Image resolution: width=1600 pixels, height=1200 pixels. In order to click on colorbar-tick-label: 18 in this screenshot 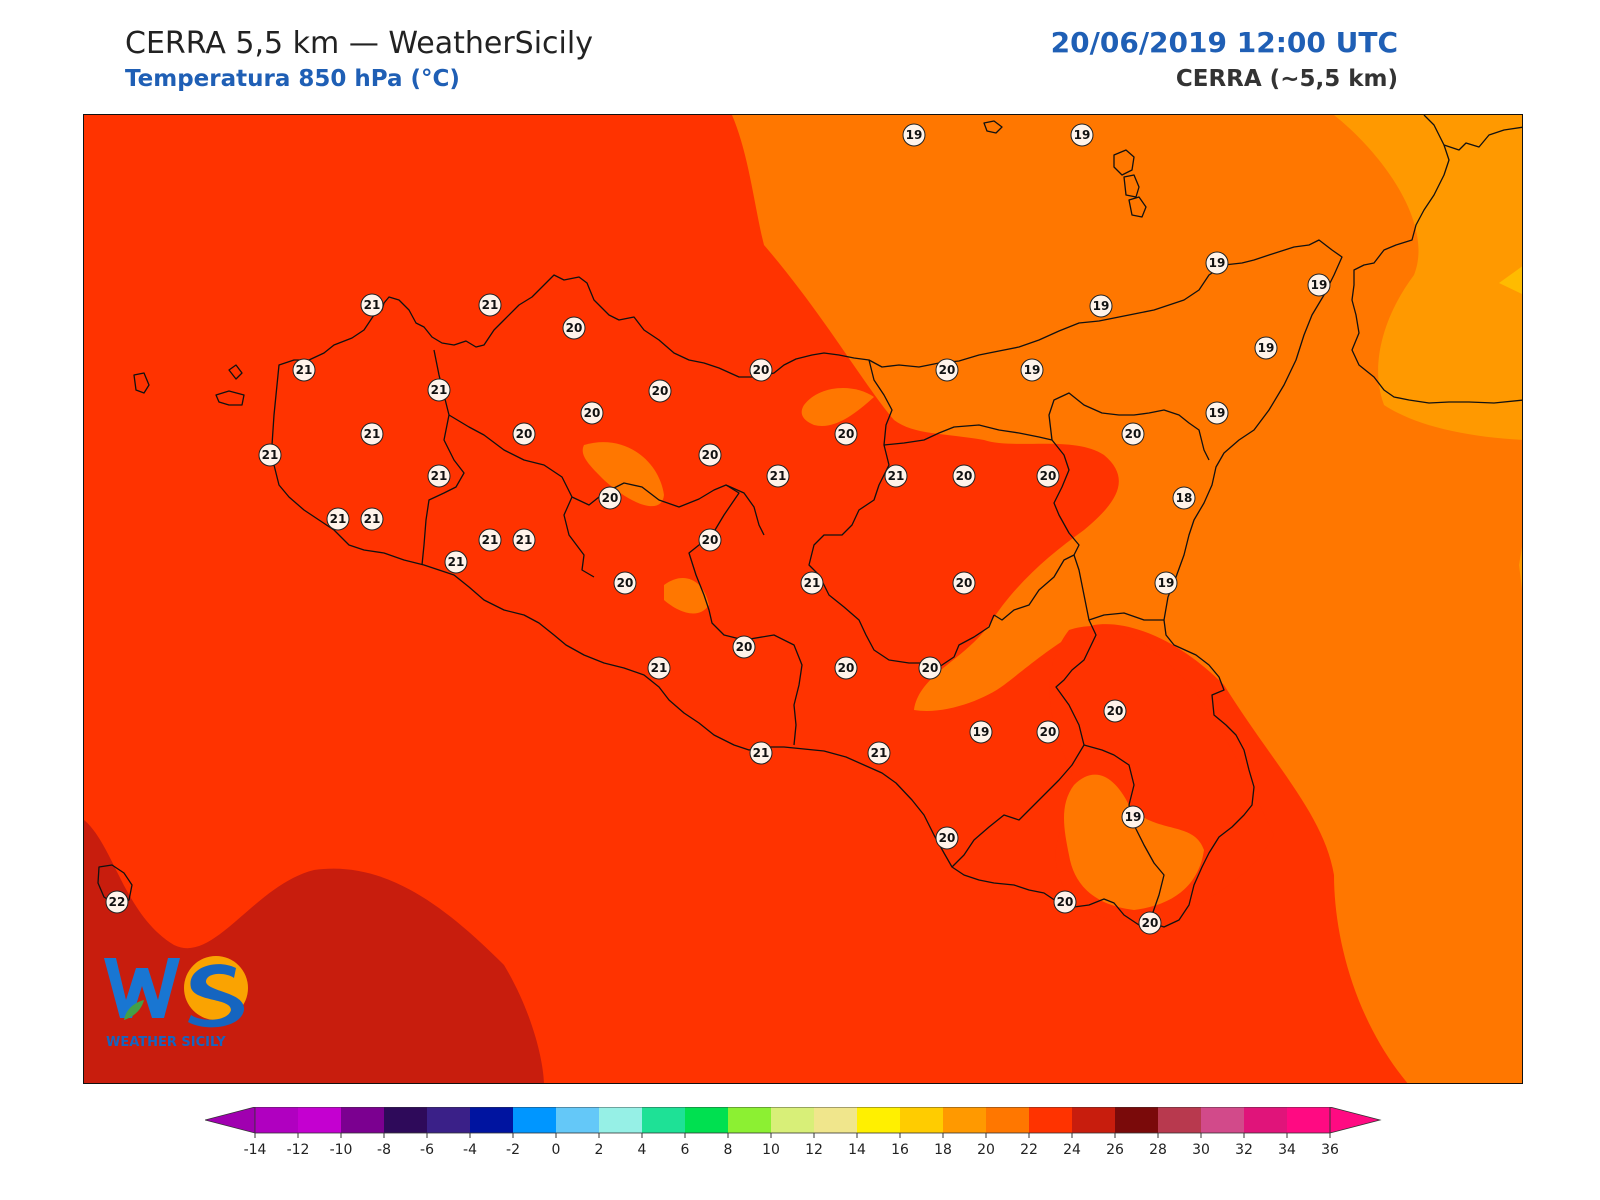, I will do `click(943, 1150)`.